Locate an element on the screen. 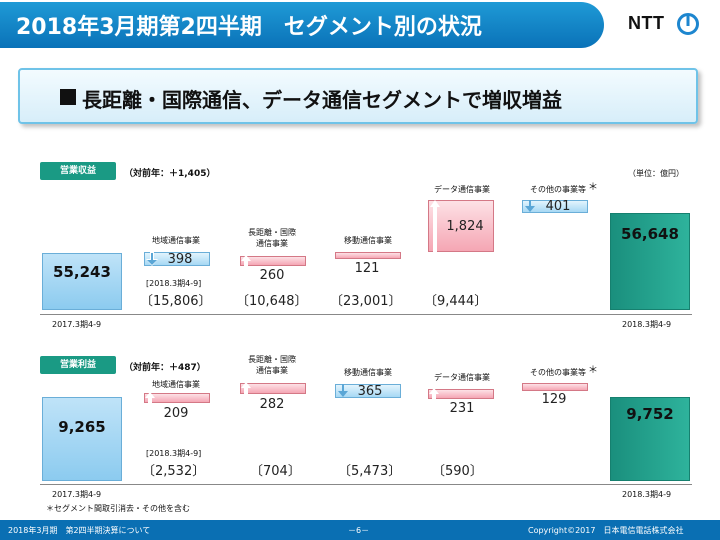 The height and width of the screenshot is (540, 720). revenue-seg5-asterisk: ＊ is located at coordinates (593, 187).